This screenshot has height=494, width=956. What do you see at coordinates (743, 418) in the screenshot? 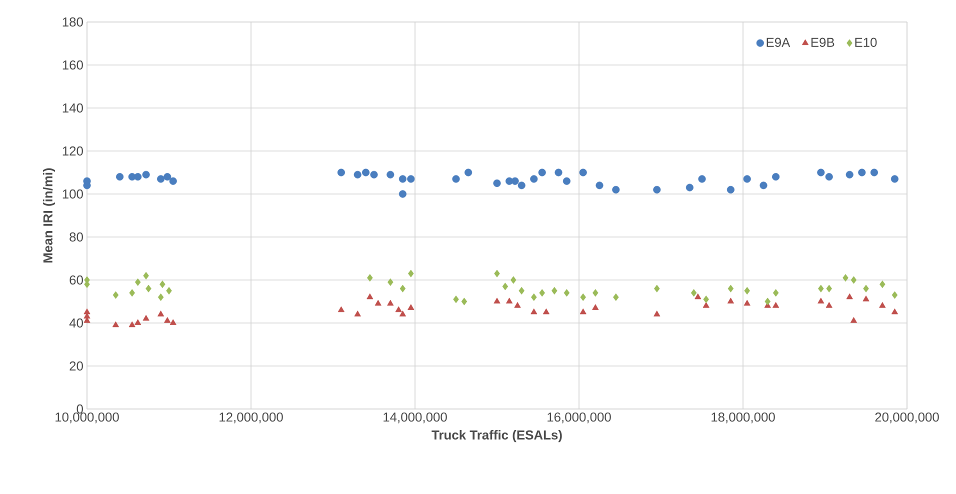
I see `x-tick-label: 18,000,000` at bounding box center [743, 418].